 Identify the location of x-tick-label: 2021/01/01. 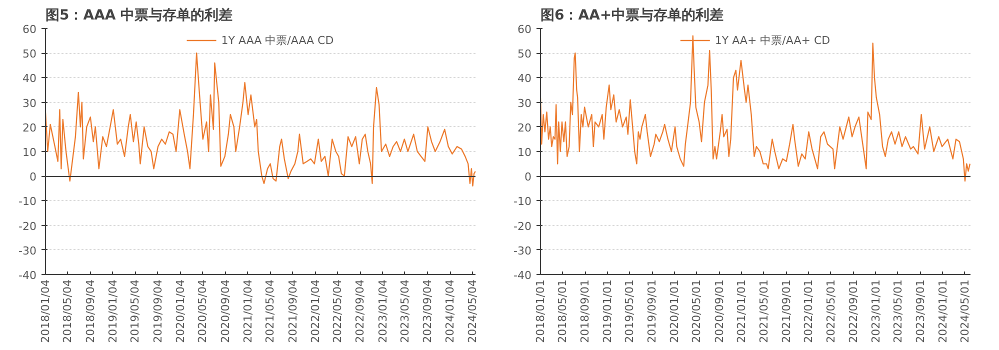
(741, 311).